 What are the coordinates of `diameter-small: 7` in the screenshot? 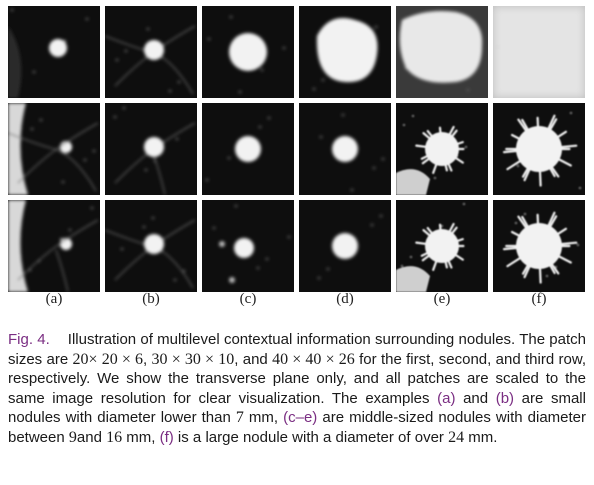 It's located at (239, 417).